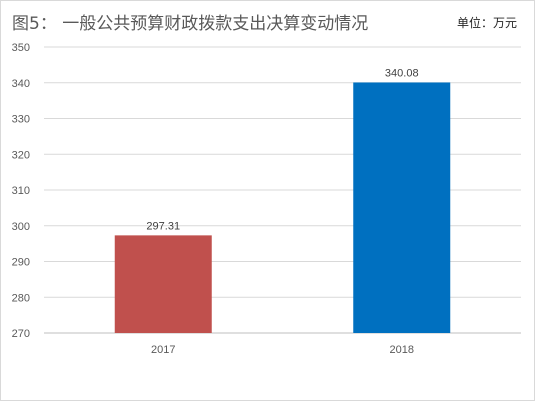 The width and height of the screenshot is (535, 401). I want to click on y-tick-label: 280, so click(21, 298).